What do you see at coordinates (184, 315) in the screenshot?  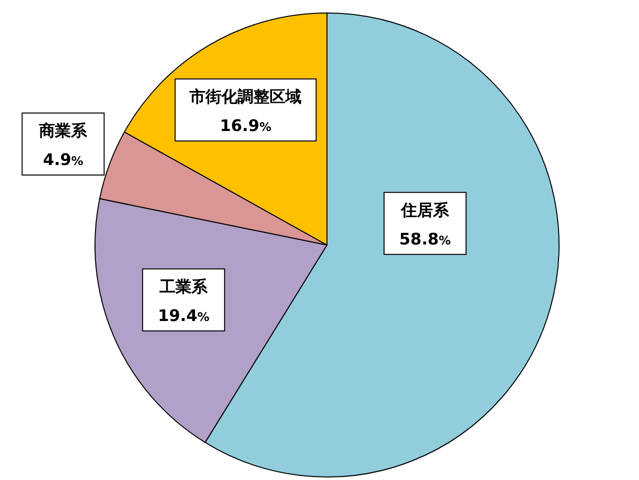 I see `data-label: 19.4%` at bounding box center [184, 315].